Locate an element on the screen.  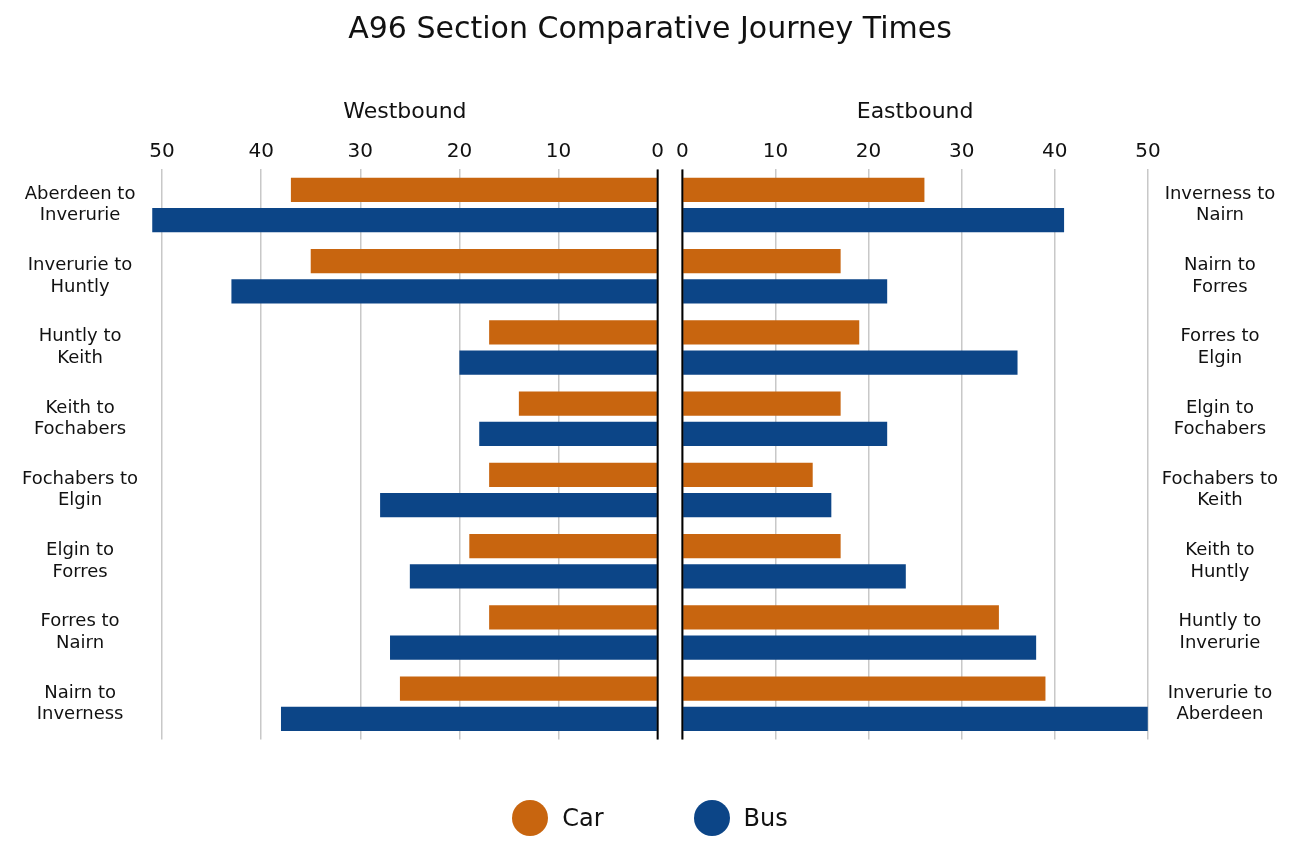
y-tick-label: Huntly to Inverurie is located at coordinates (1220, 630).